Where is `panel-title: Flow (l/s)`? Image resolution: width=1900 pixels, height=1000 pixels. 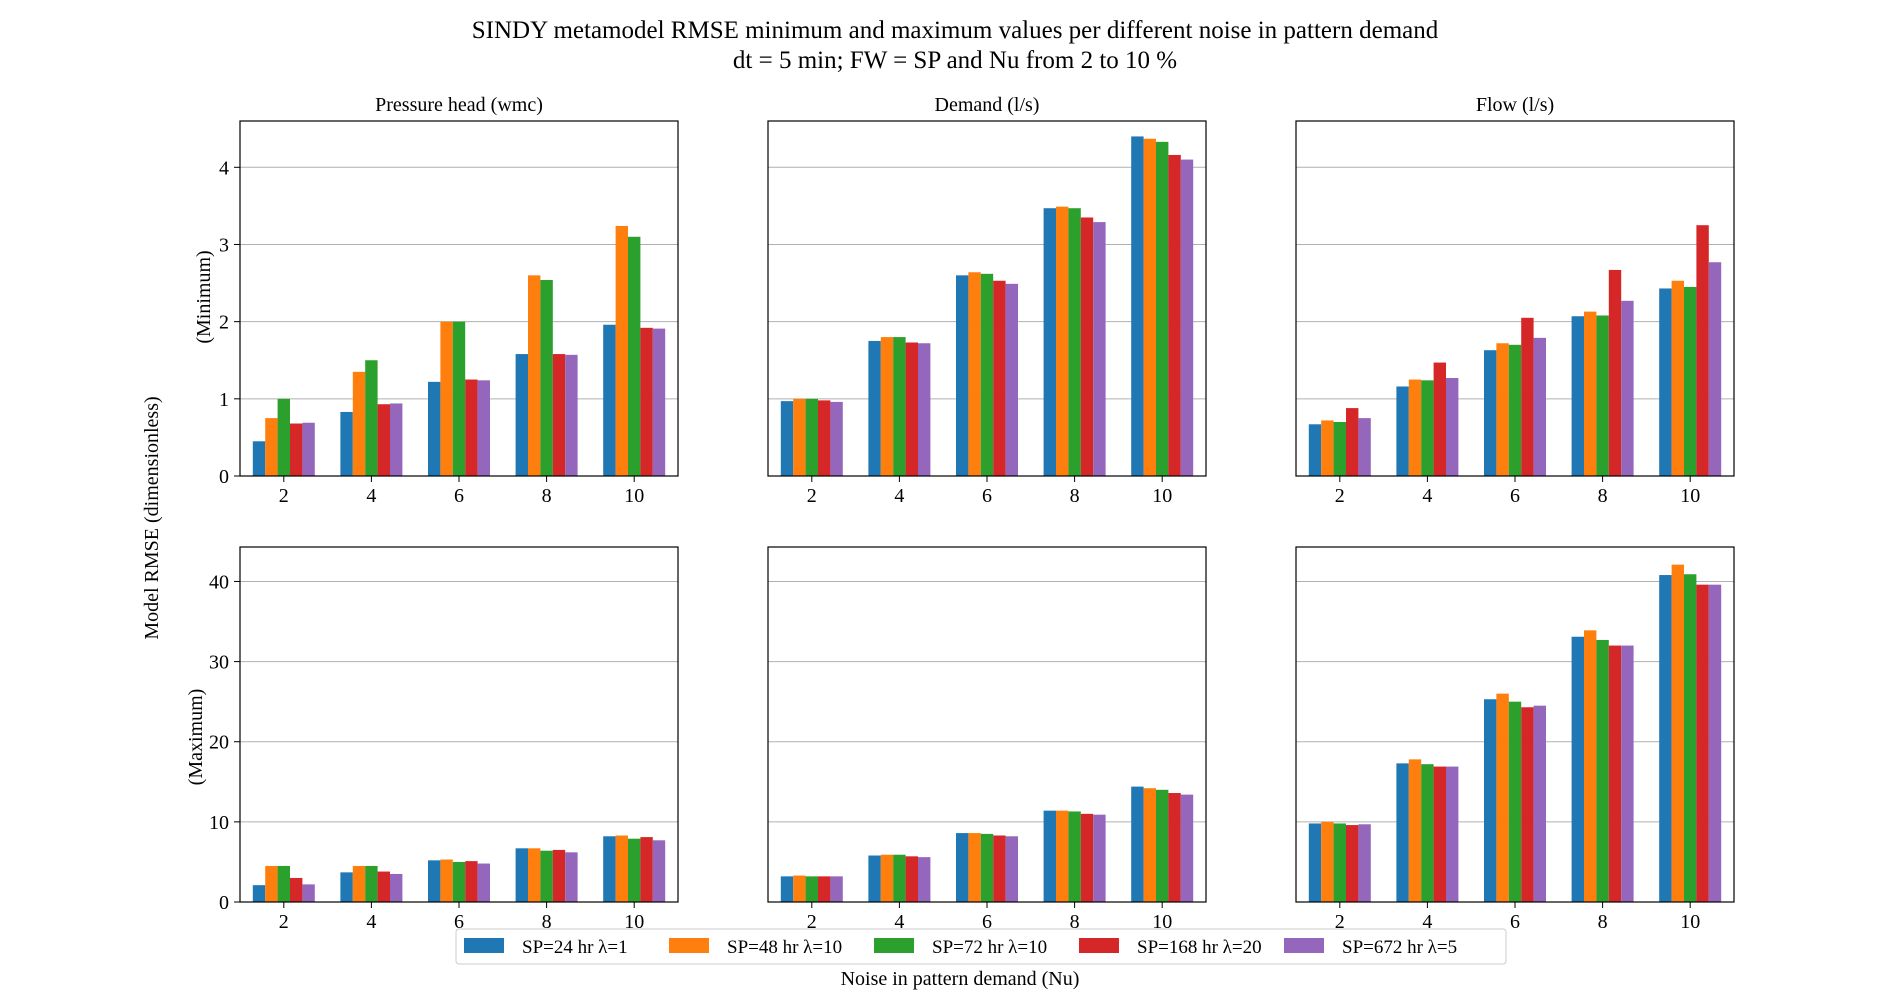
panel-title: Flow (l/s) is located at coordinates (1515, 105).